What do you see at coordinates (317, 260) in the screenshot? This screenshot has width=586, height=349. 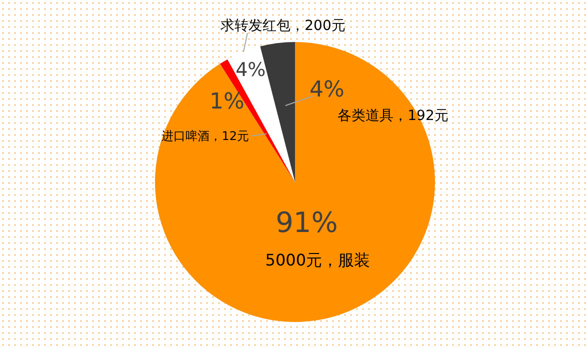 I see `slice-label: 5000元，服装` at bounding box center [317, 260].